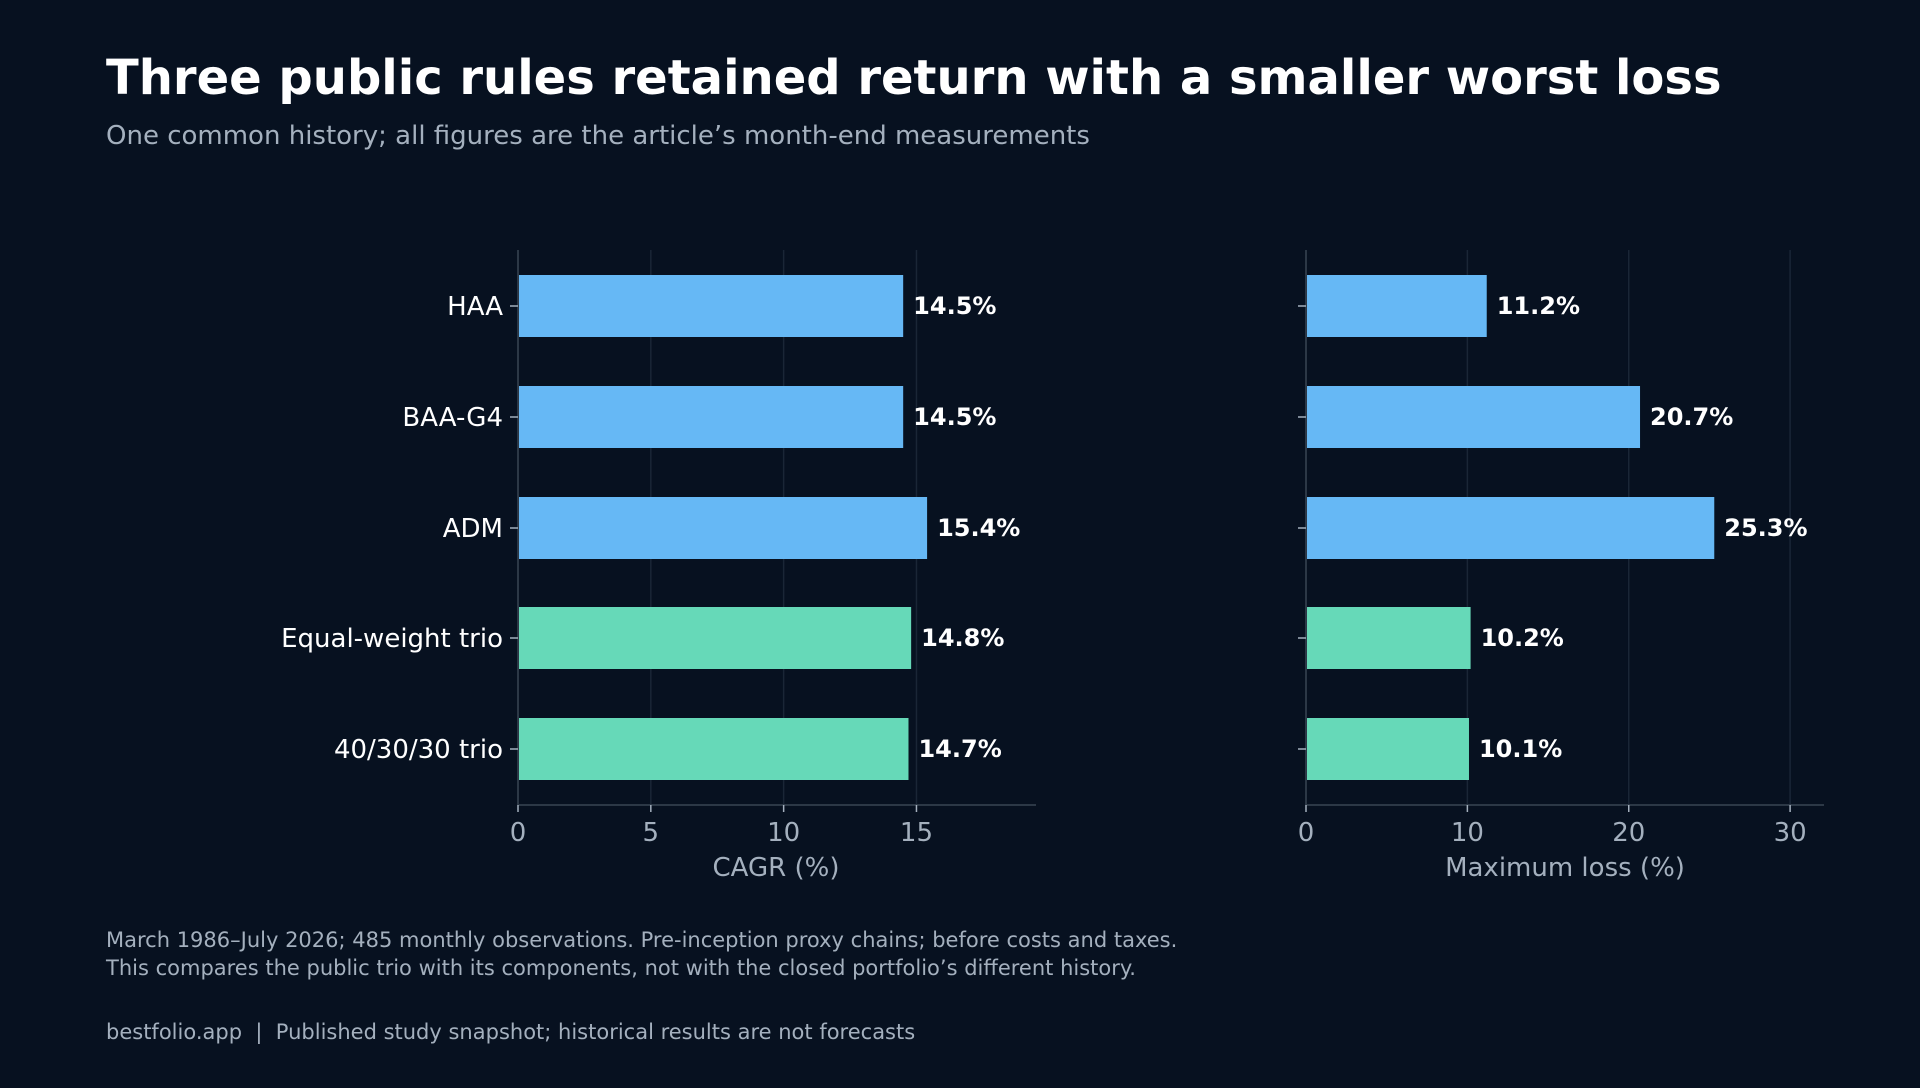 This screenshot has height=1088, width=1920. What do you see at coordinates (959, 749) in the screenshot?
I see `data-label-0-4: 14.7%` at bounding box center [959, 749].